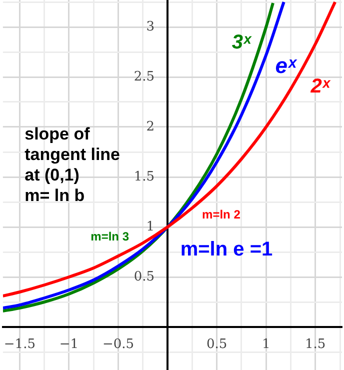 Image resolution: width=344 pixels, height=370 pixels. I want to click on x-tick-label: 0.5, so click(217, 344).